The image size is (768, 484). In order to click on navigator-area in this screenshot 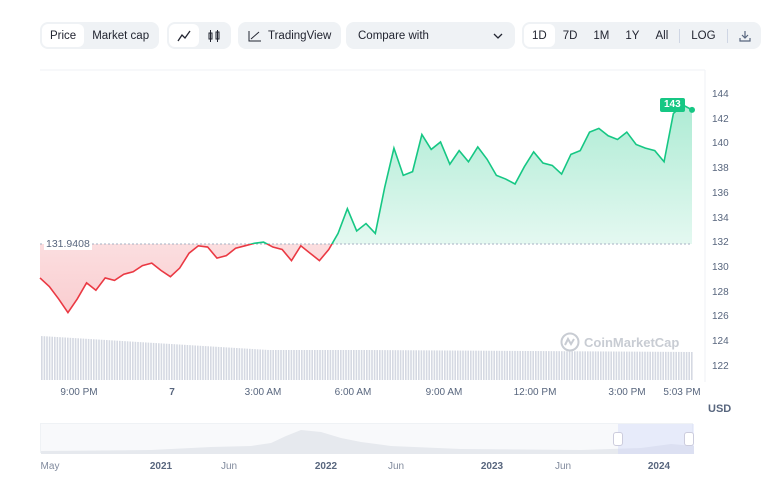, I will do `click(367, 442)`.